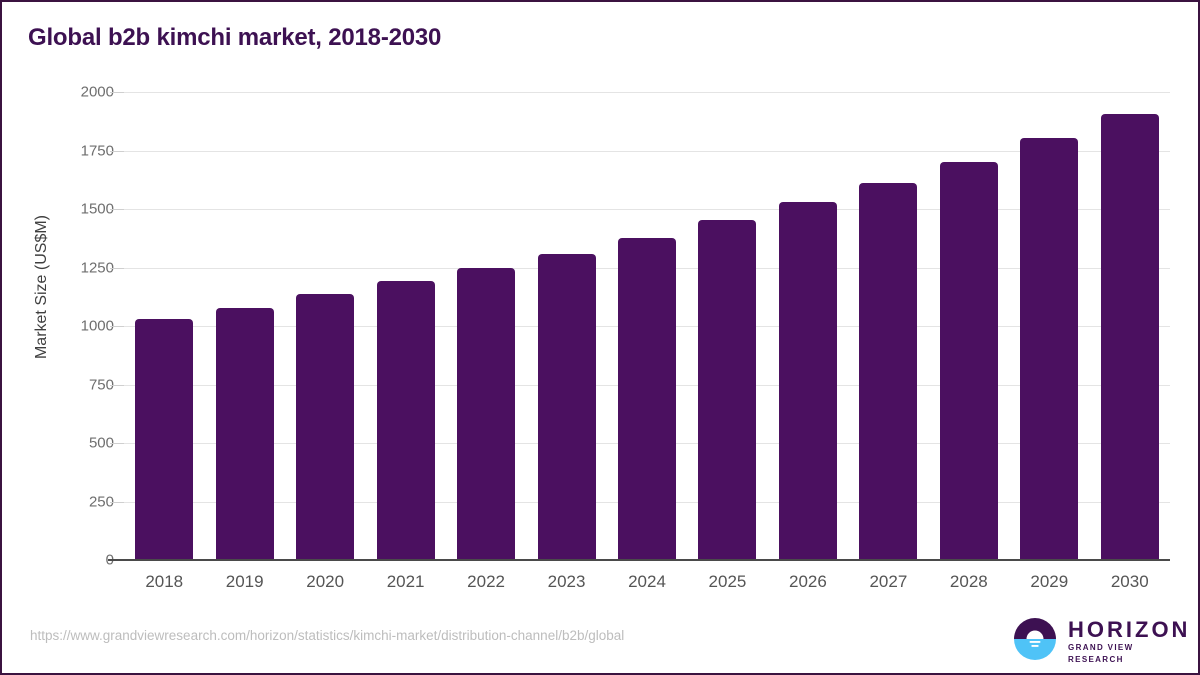 Image resolution: width=1200 pixels, height=675 pixels. I want to click on x-axis-tick-label-2020: 2020, so click(325, 581).